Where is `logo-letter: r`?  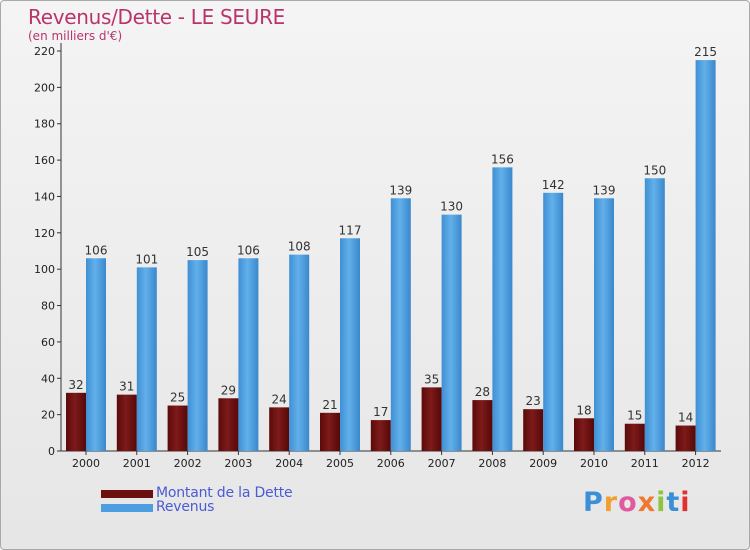 logo-letter: r is located at coordinates (611, 502).